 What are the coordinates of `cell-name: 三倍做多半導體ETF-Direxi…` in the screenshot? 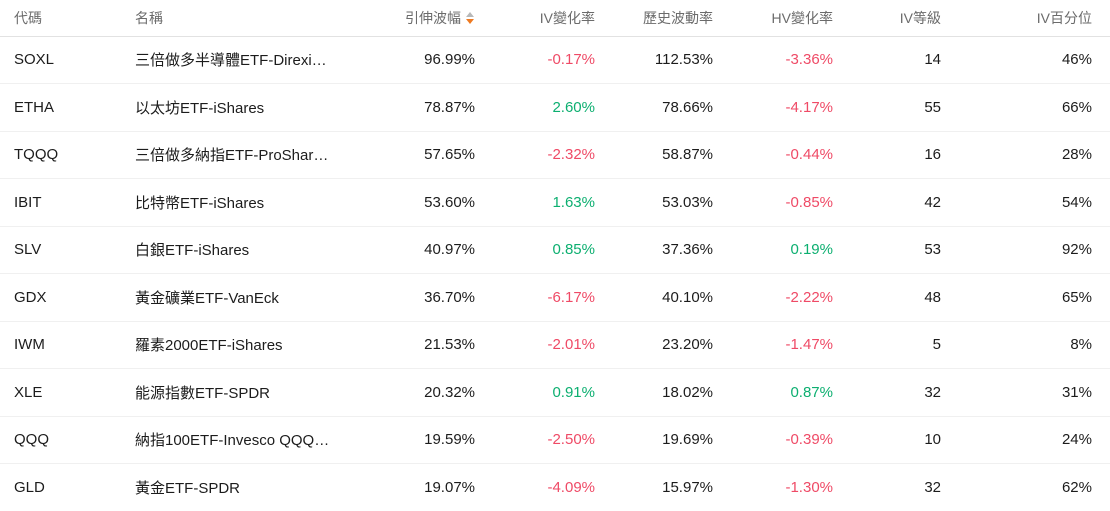 It's located at (266, 60).